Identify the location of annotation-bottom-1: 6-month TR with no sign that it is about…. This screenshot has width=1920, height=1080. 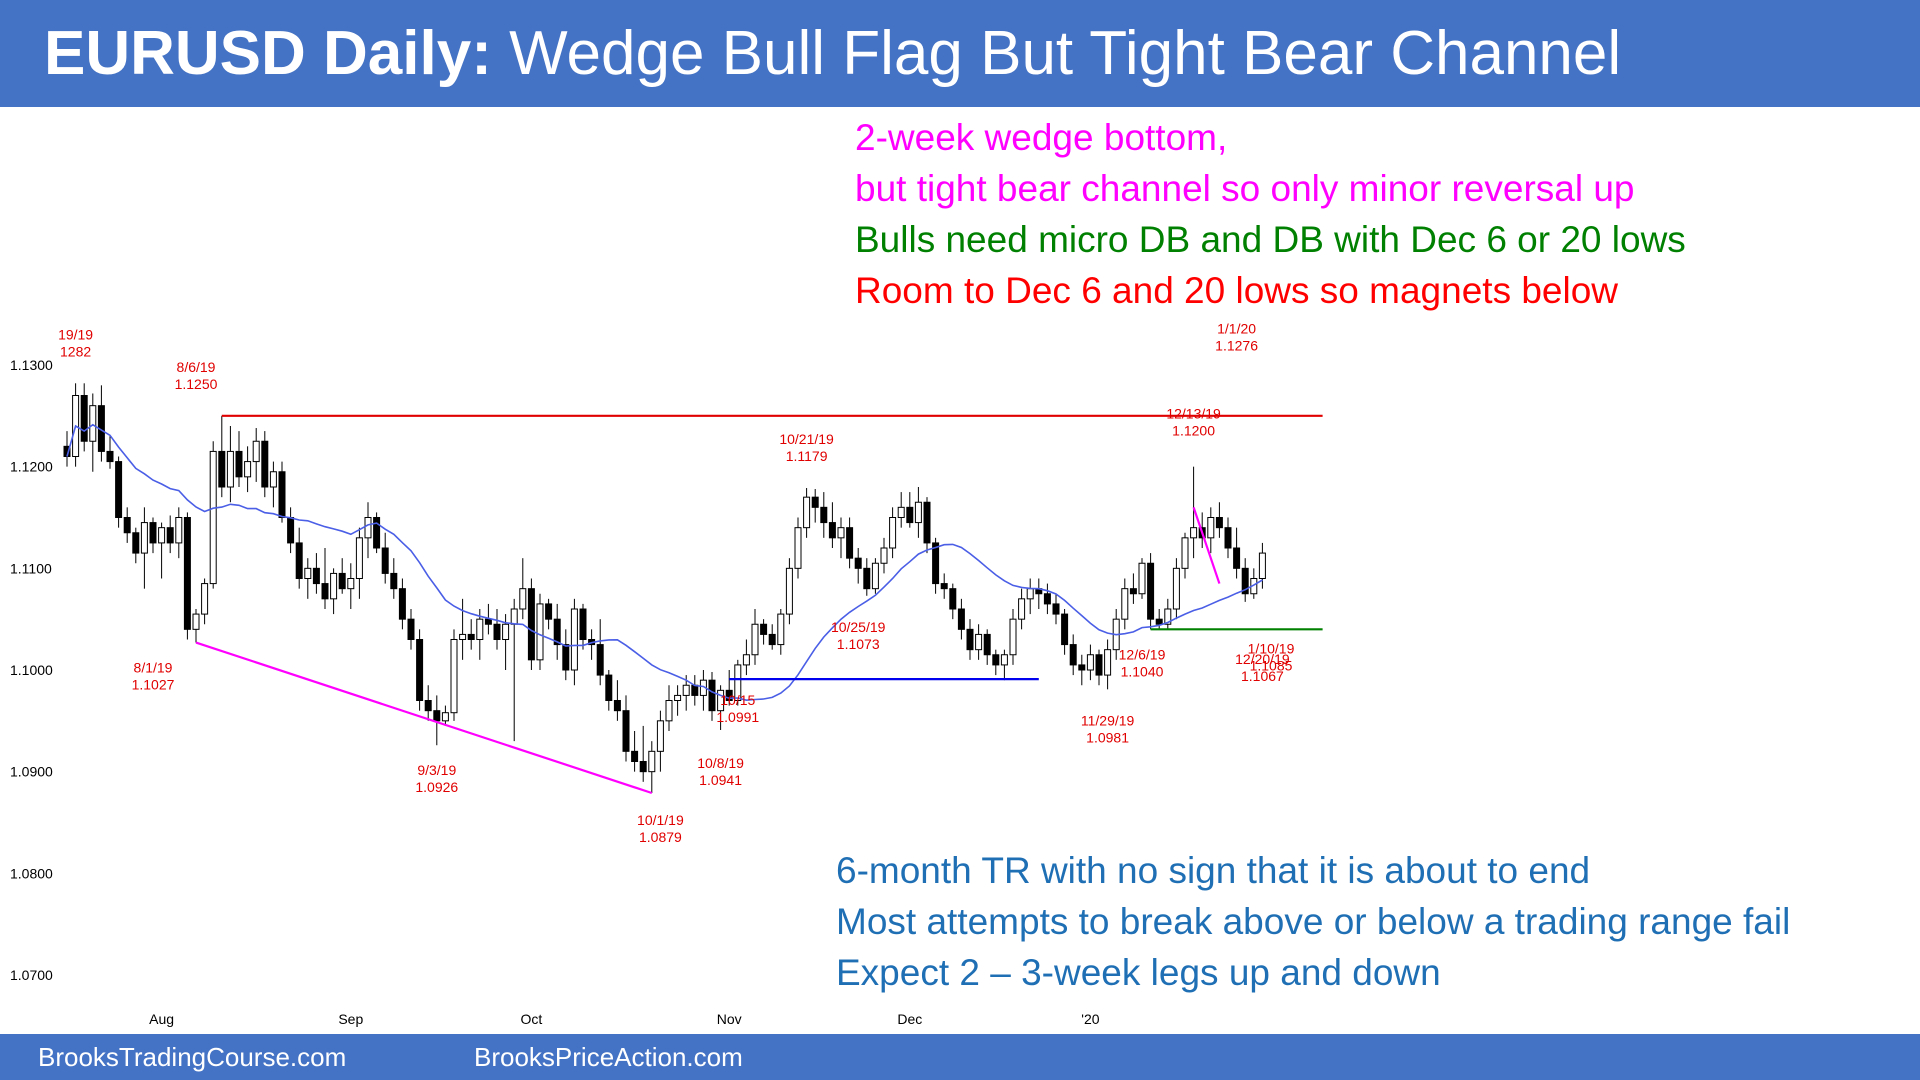
(1213, 870).